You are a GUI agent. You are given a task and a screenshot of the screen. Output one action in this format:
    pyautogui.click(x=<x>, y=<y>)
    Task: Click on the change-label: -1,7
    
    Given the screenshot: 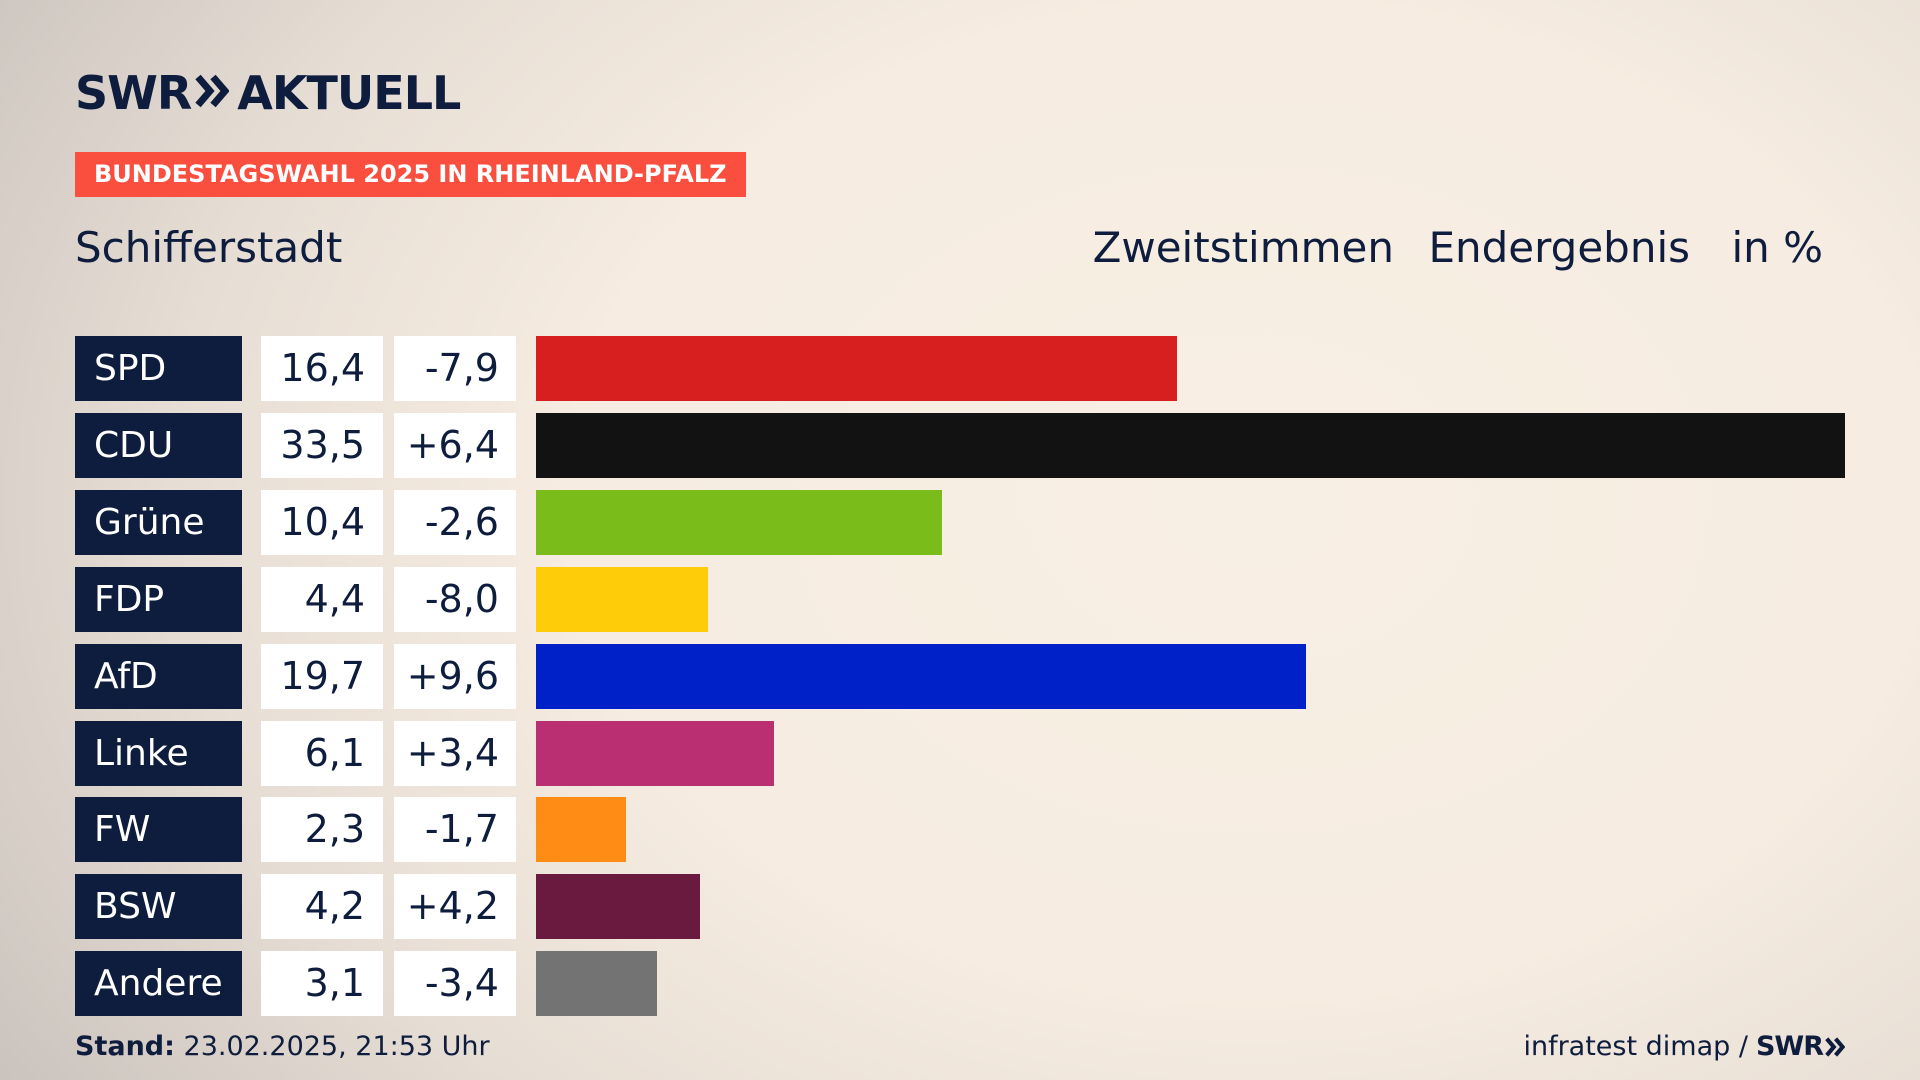 What is the action you would take?
    pyautogui.click(x=455, y=830)
    